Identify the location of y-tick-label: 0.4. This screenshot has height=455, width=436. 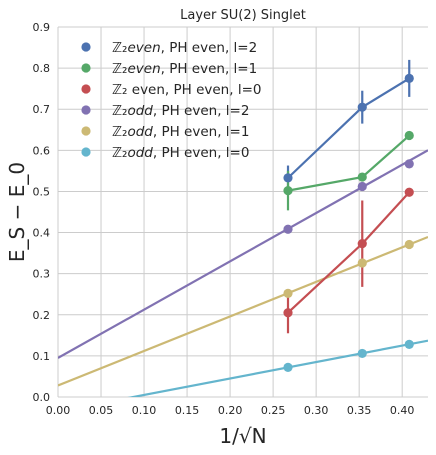
(42, 233).